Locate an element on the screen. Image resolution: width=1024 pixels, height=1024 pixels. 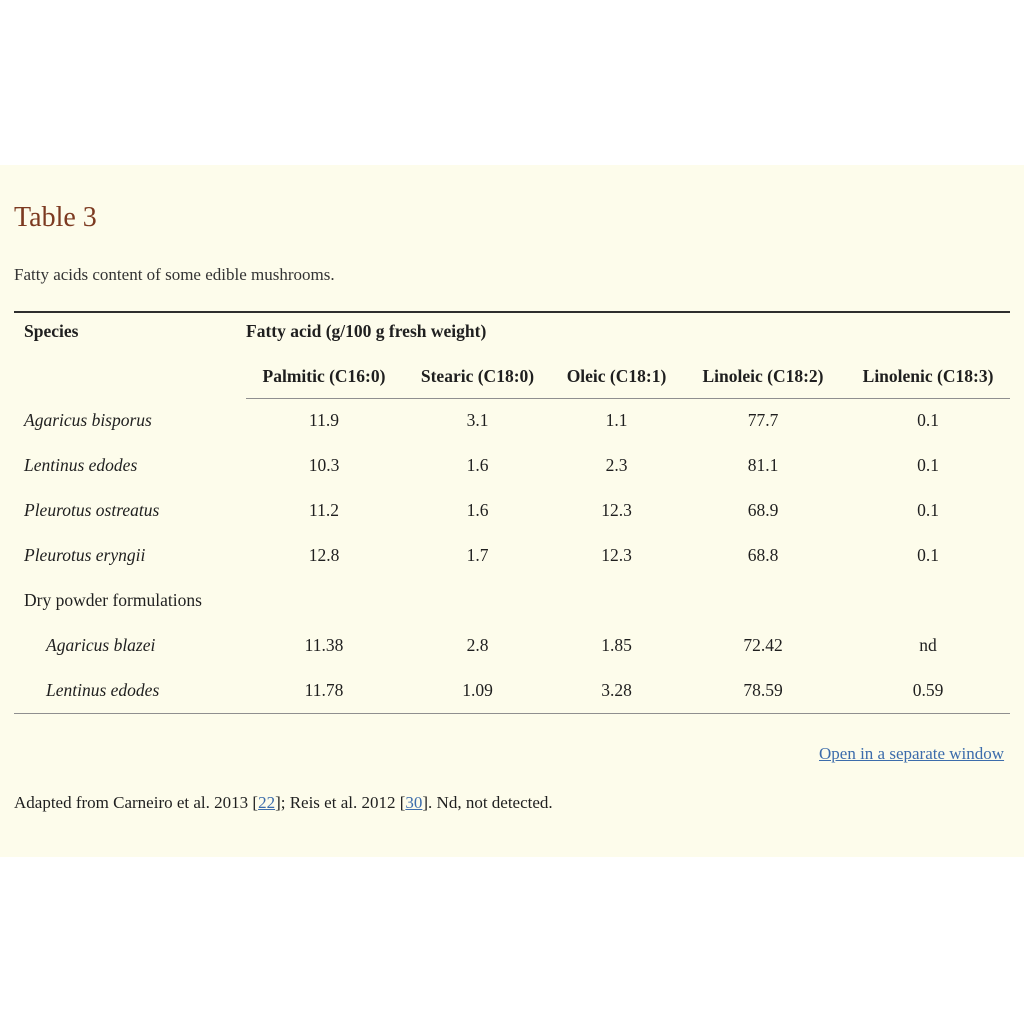
value-cell: 3.1 is located at coordinates (477, 420).